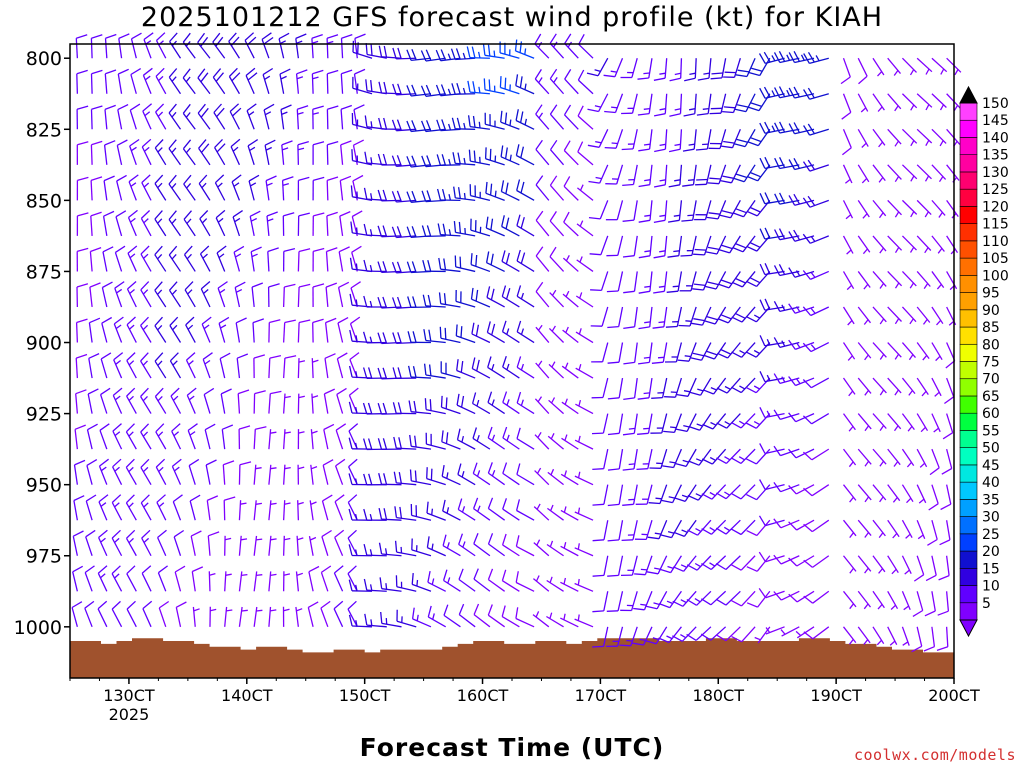 The width and height of the screenshot is (1024, 768). What do you see at coordinates (968, 490) in the screenshot?
I see `colorbar-segment` at bounding box center [968, 490].